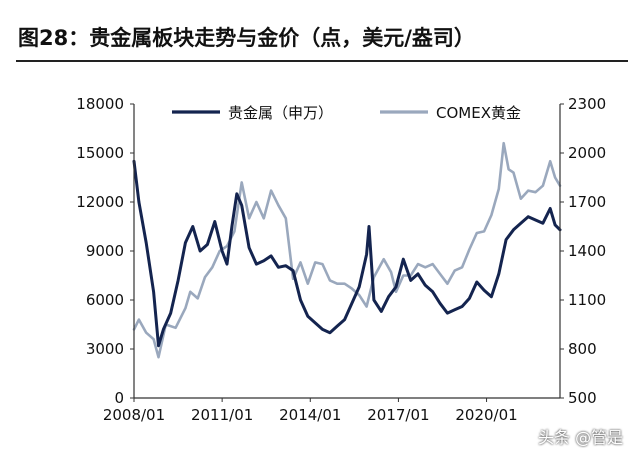 Image resolution: width=640 pixels, height=462 pixels. I want to click on x-tick-label: 2017/01, so click(398, 415).